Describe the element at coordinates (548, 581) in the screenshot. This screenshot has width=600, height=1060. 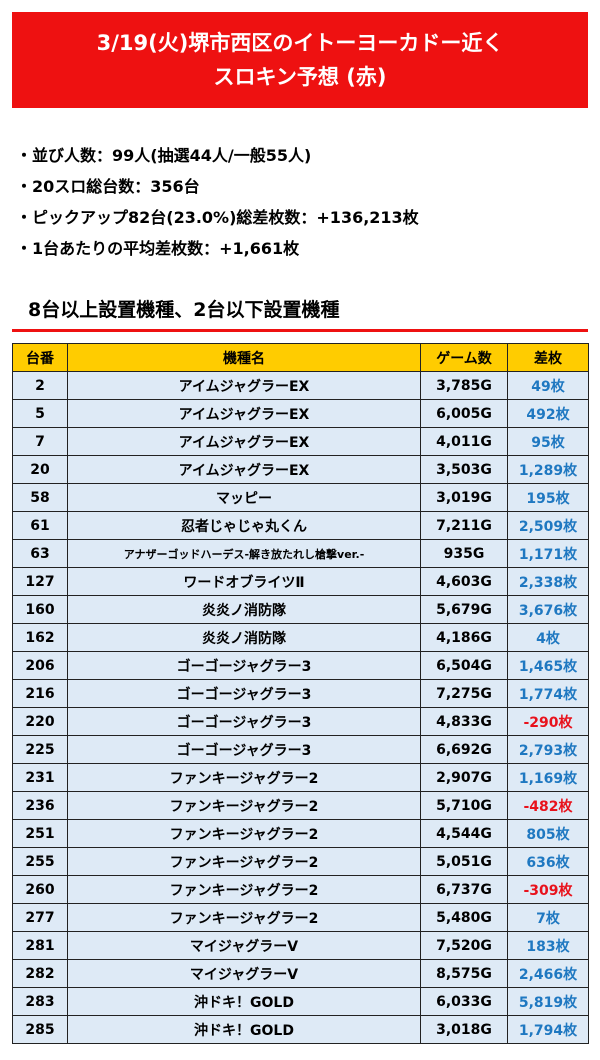
I see `cell-difference: 2,338枚` at that location.